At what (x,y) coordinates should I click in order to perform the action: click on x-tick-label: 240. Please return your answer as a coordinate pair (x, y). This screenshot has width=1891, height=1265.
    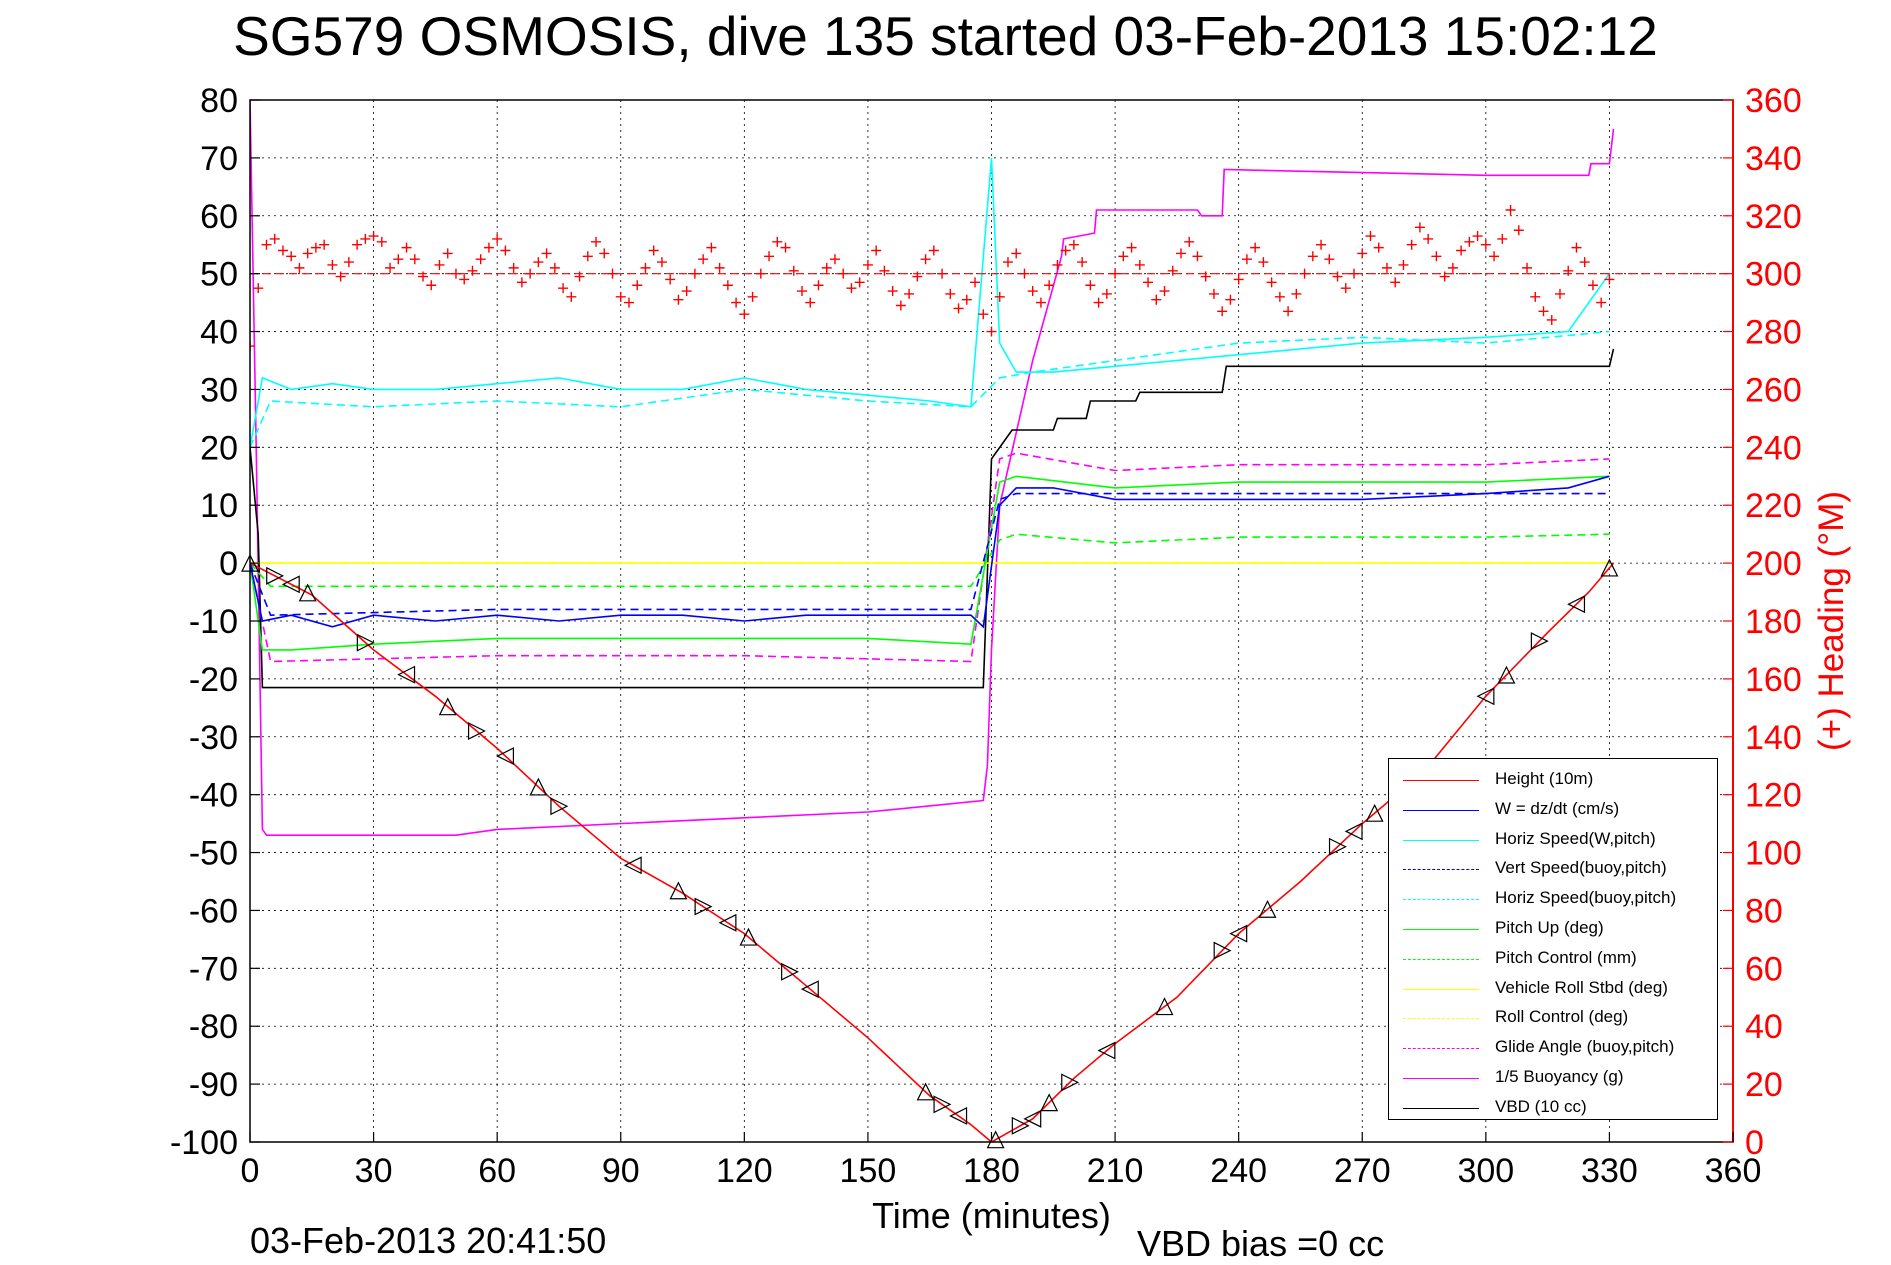
    Looking at the image, I should click on (1238, 1171).